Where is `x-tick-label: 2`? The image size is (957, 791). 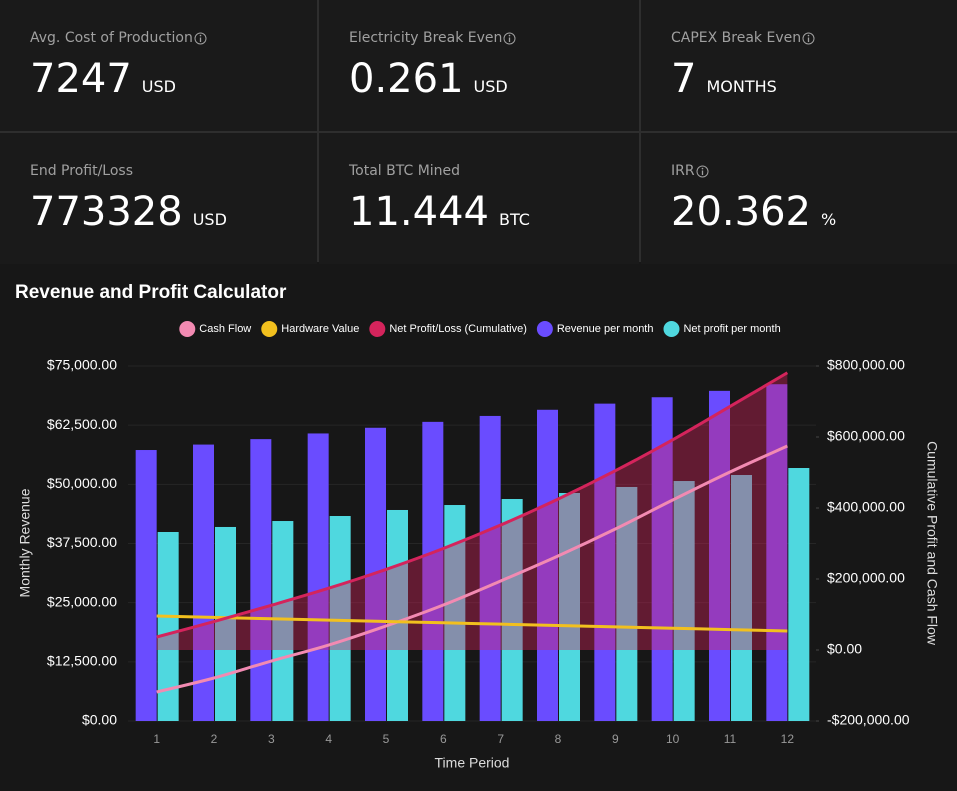
x-tick-label: 2 is located at coordinates (214, 739).